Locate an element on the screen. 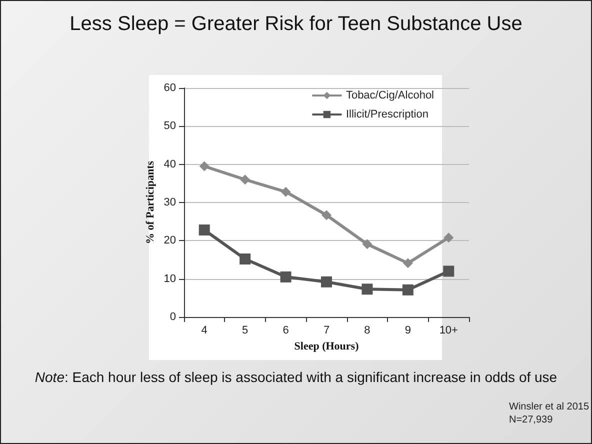 Image resolution: width=592 pixels, height=444 pixels. x-tick-label: 4 is located at coordinates (204, 330).